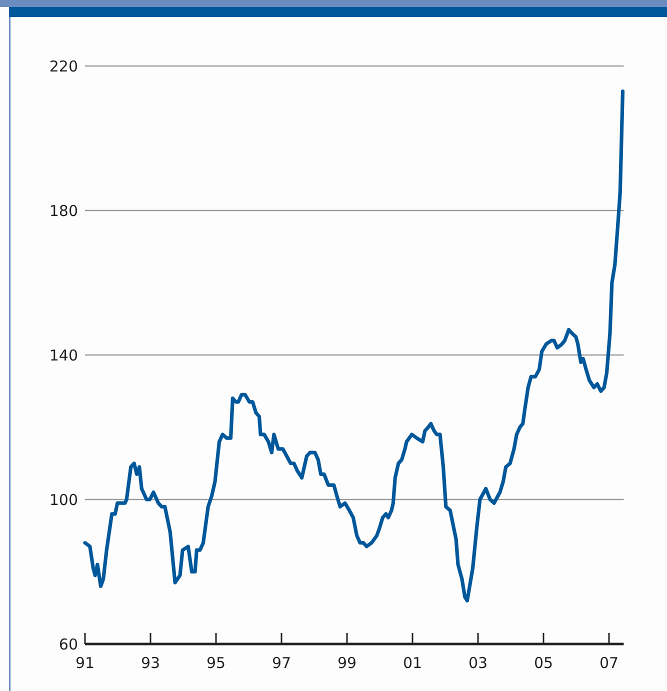 Image resolution: width=667 pixels, height=691 pixels. Describe the element at coordinates (478, 663) in the screenshot. I see `x-tick-label: 03` at that location.